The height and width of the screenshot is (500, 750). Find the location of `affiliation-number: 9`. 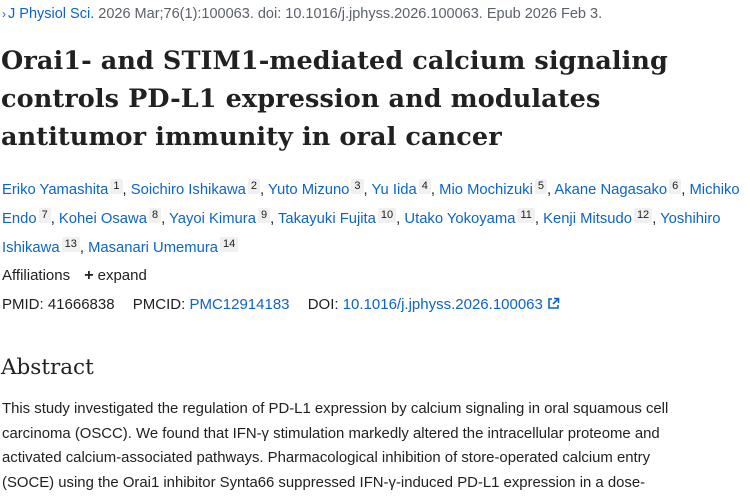

affiliation-number: 9 is located at coordinates (264, 215).